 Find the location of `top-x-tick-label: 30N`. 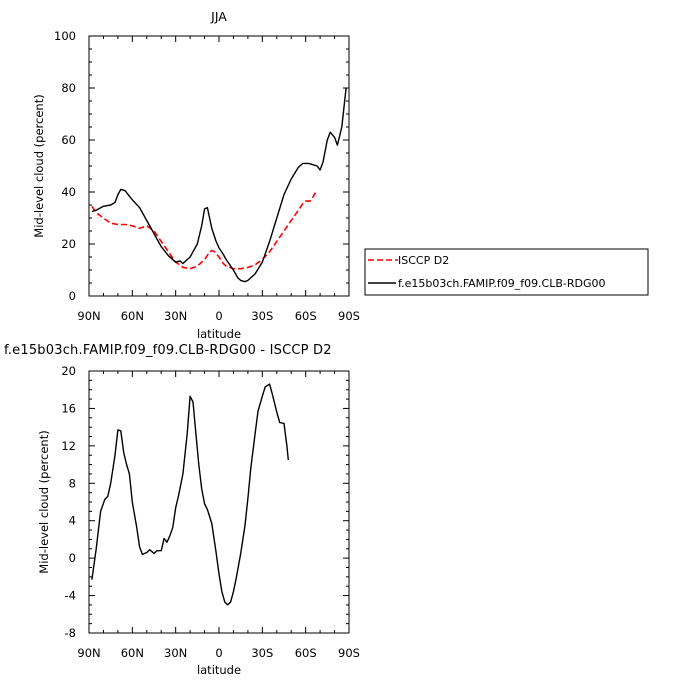

top-x-tick-label: 30N is located at coordinates (175, 316).